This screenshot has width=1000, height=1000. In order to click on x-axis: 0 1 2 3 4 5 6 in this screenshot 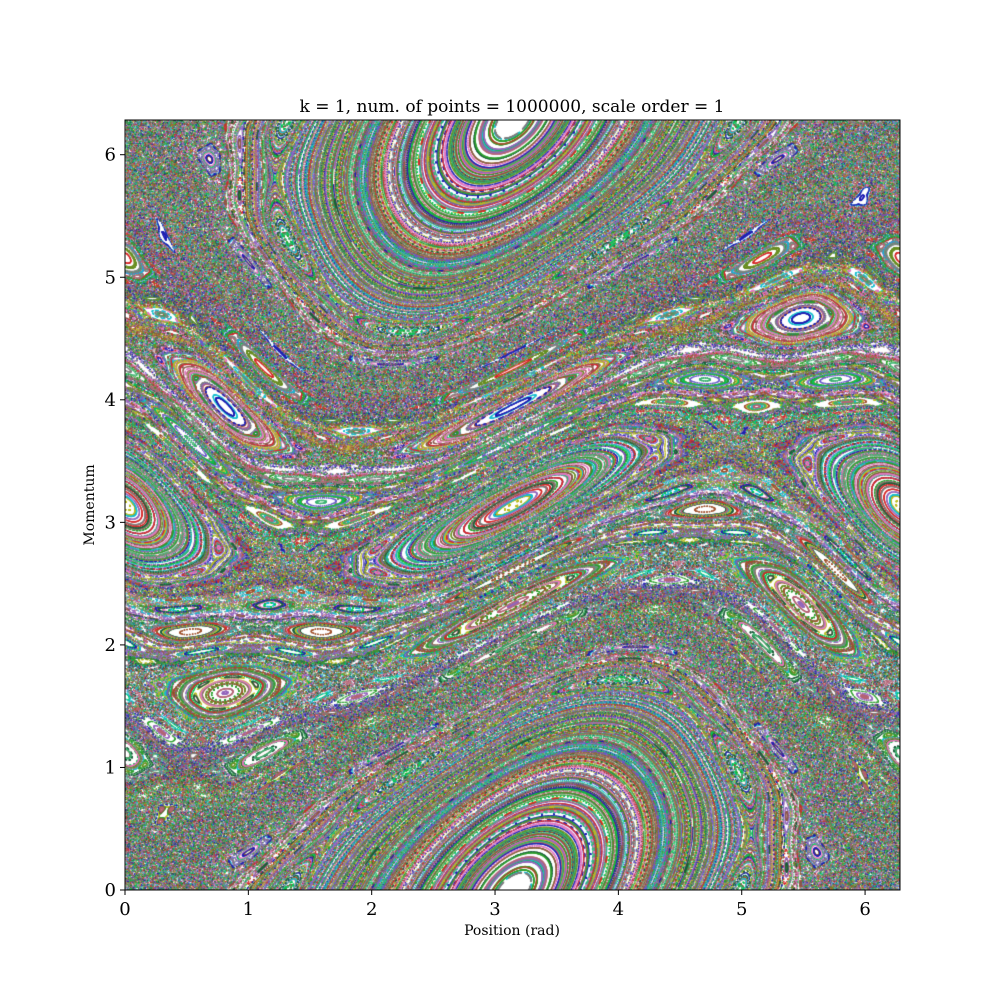, I will do `click(495, 905)`.